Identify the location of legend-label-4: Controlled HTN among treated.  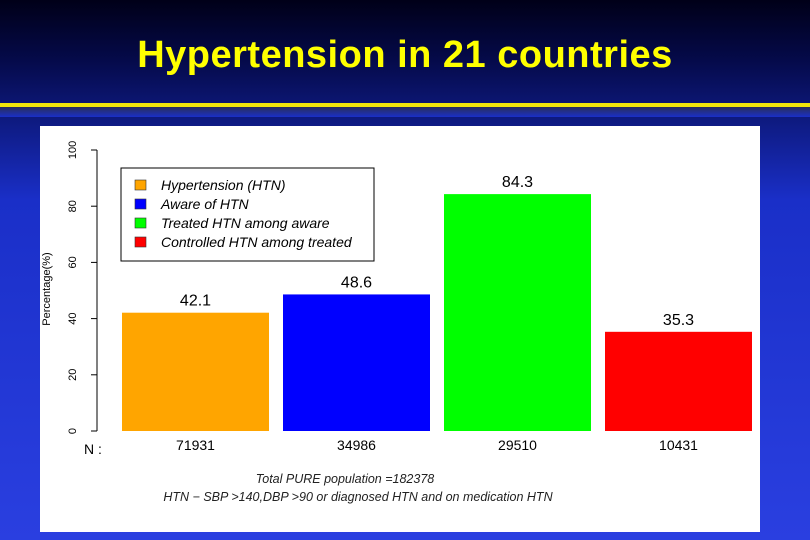
(257, 242).